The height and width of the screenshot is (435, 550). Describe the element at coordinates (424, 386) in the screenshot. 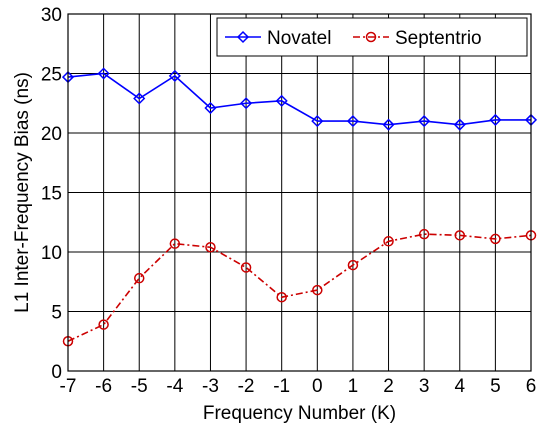

I see `x-tick-label: 3` at that location.